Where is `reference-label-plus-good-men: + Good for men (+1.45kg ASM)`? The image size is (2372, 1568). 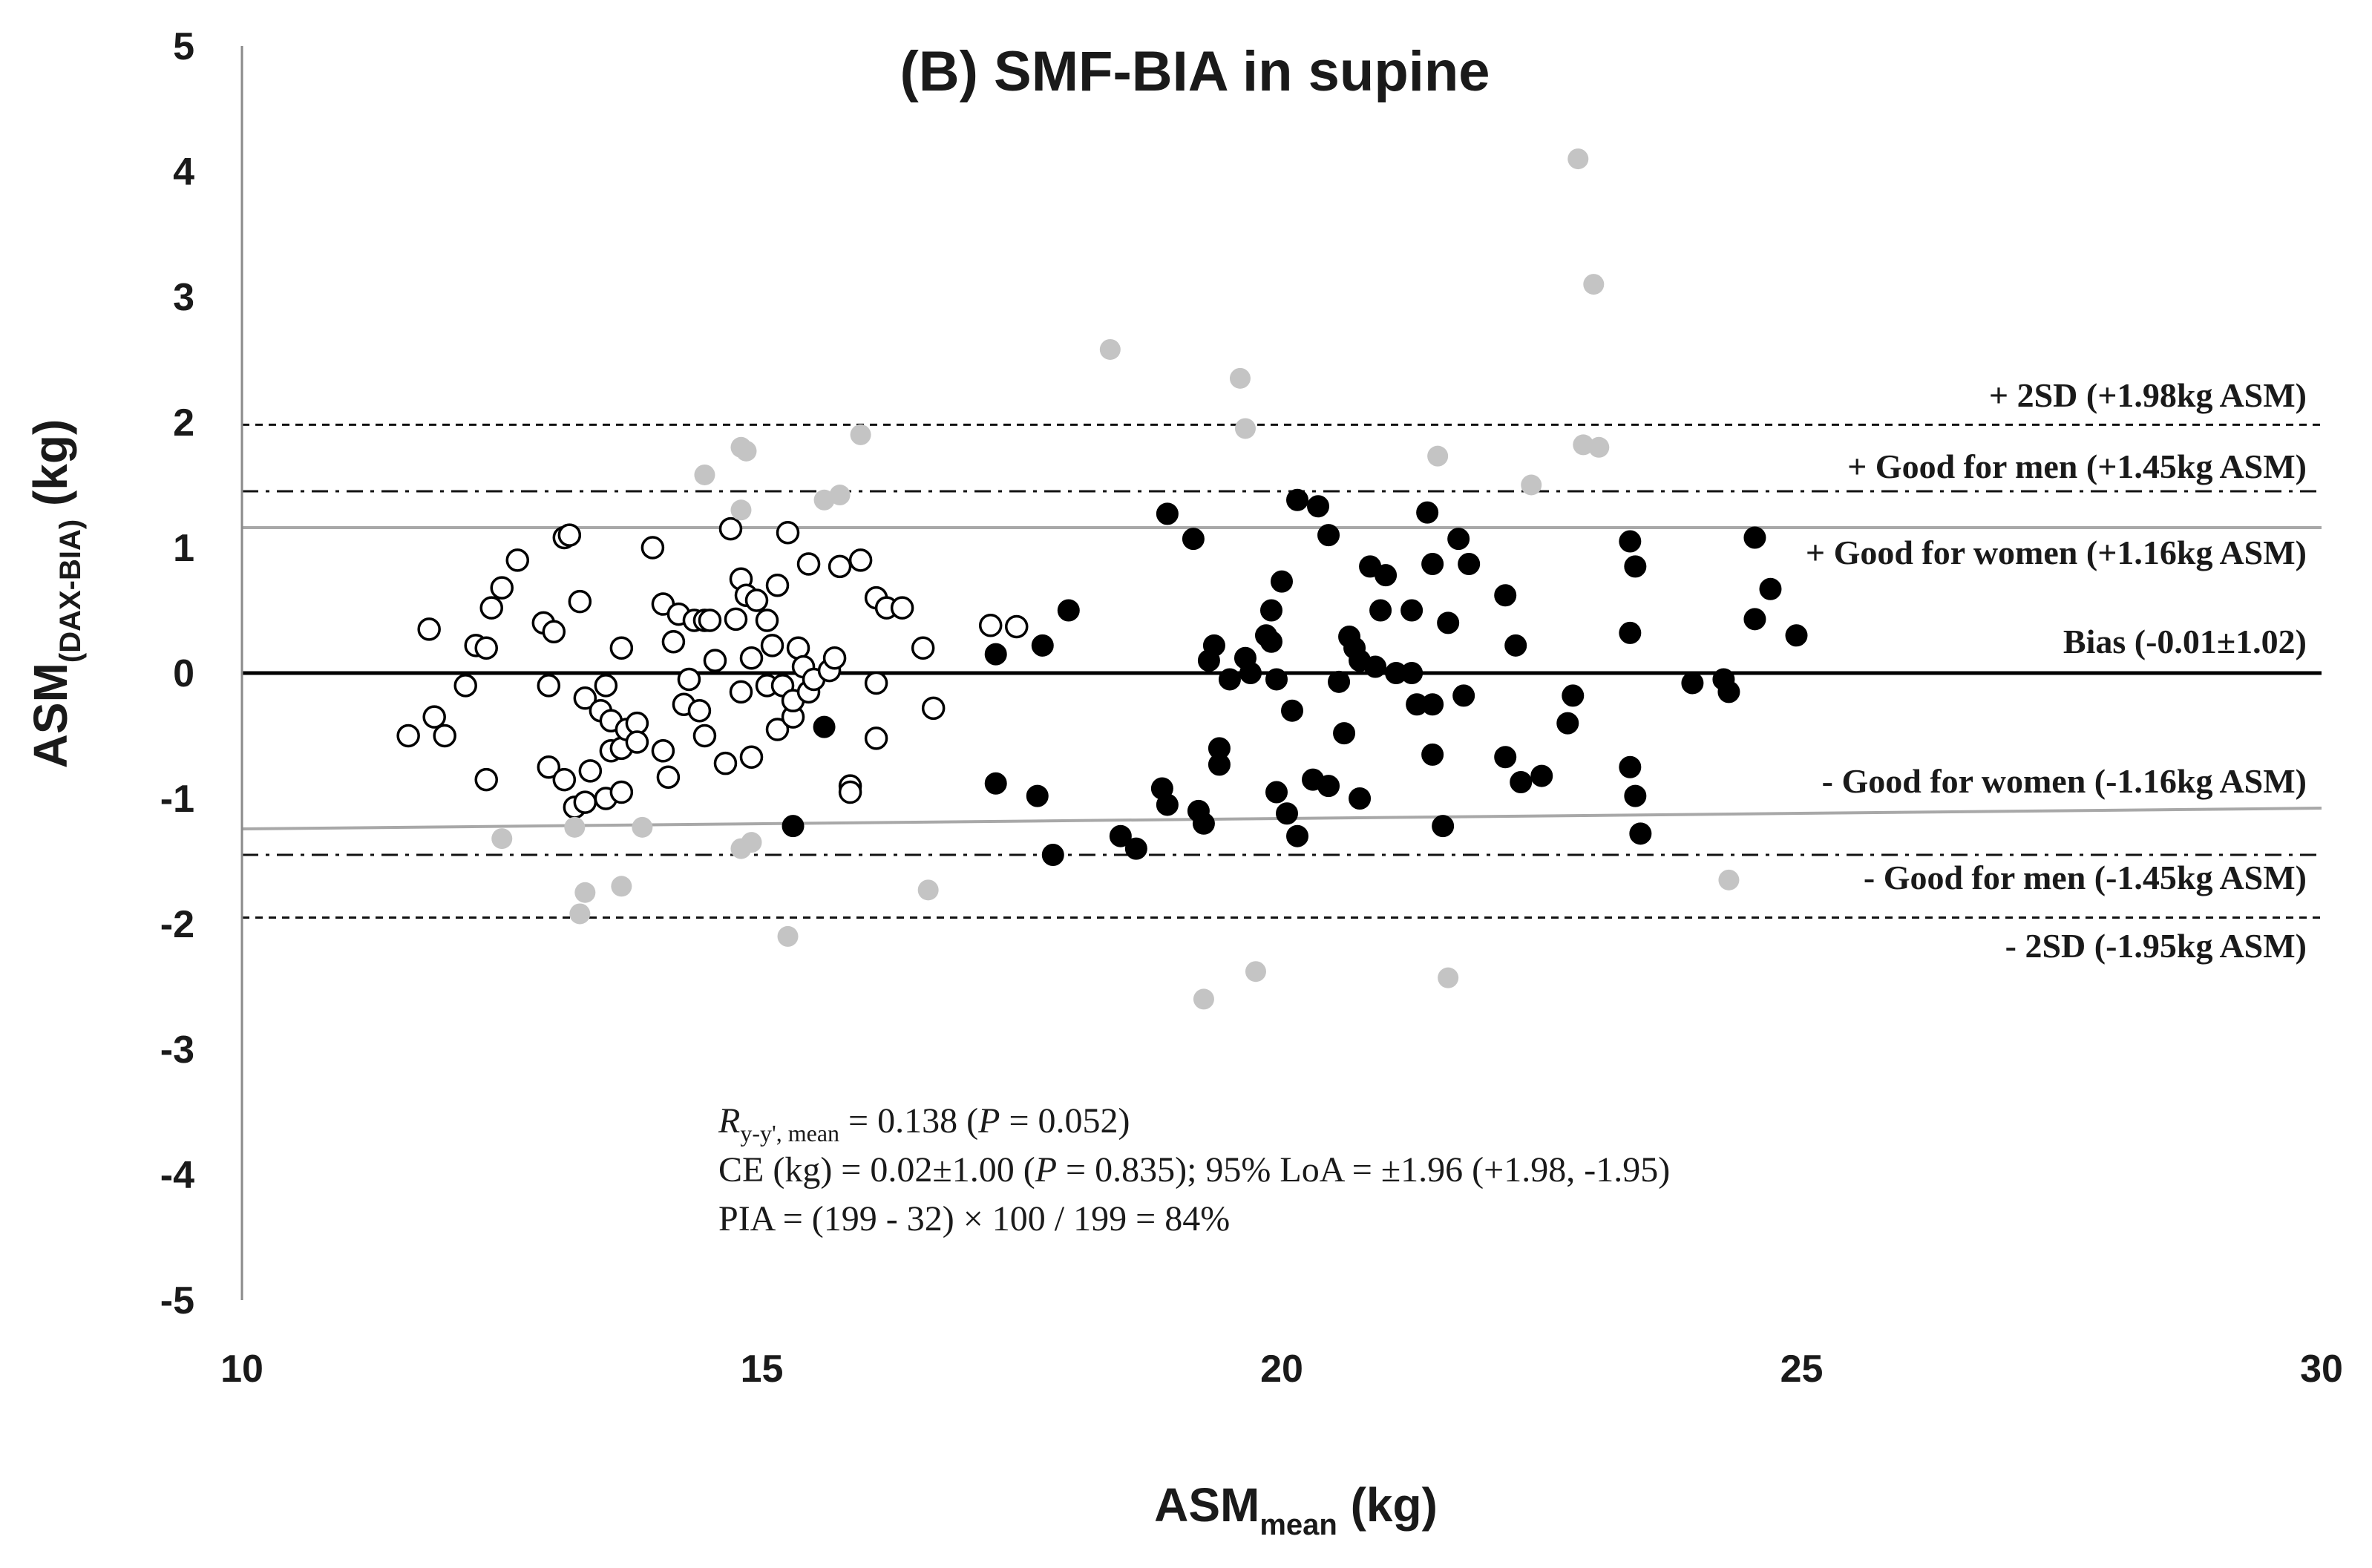
reference-label-plus-good-men: + Good for men (+1.45kg ASM) is located at coordinates (2077, 466).